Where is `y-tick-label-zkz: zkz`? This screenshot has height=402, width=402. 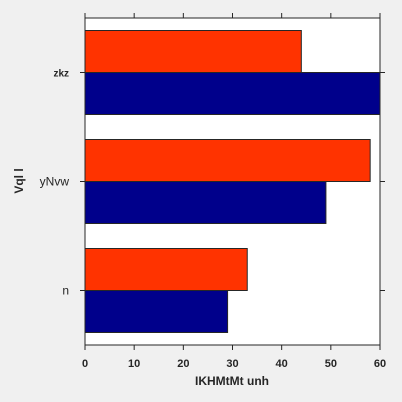
y-tick-label-zkz: zkz is located at coordinates (61, 74).